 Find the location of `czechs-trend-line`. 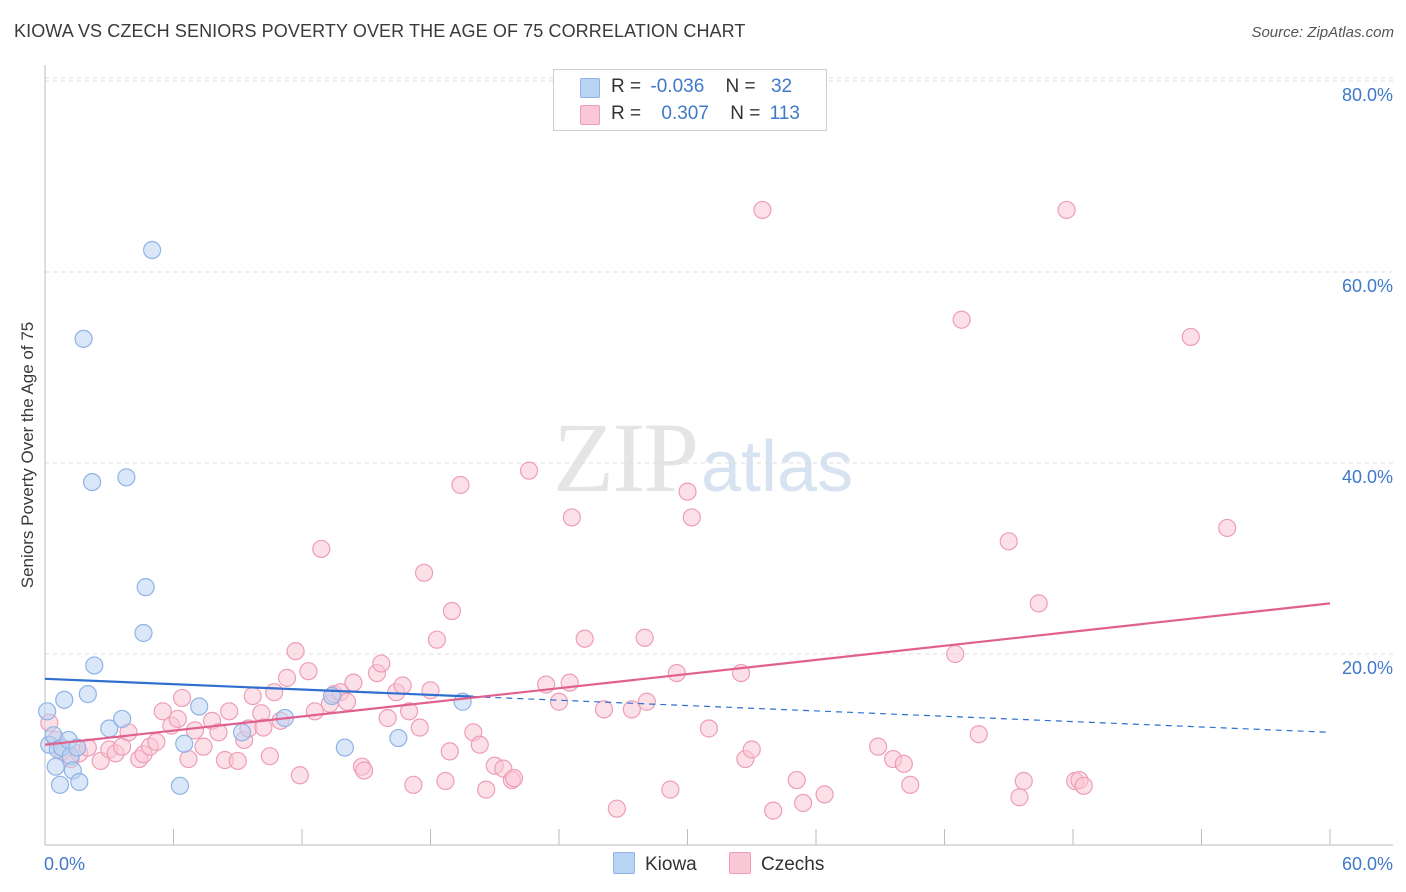

czechs-trend-line is located at coordinates (687, 674).